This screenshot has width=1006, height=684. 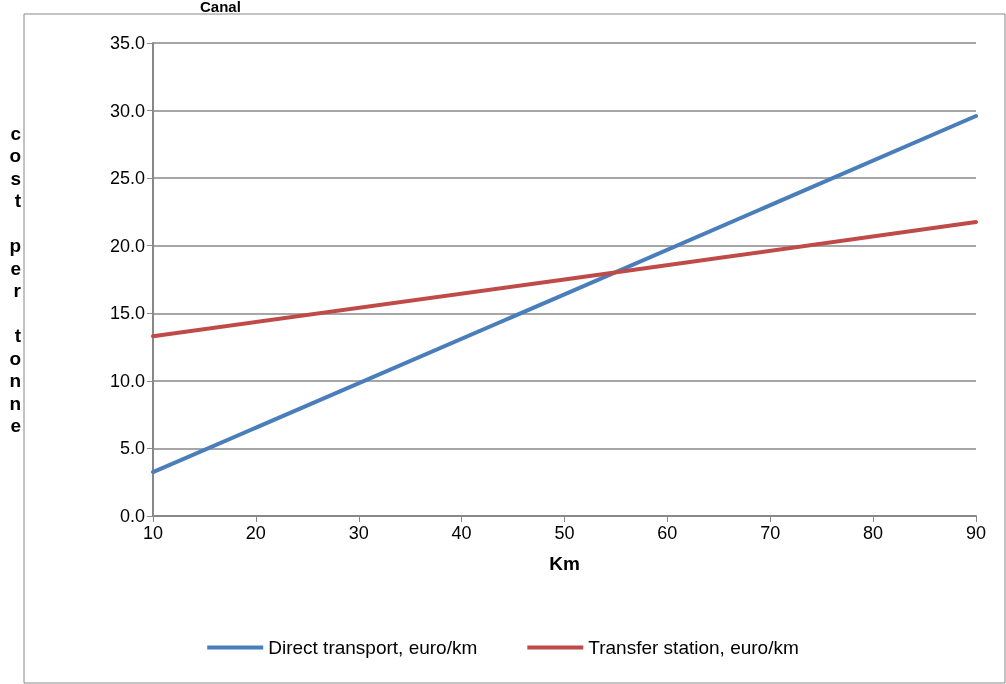 I want to click on x-tick-label: 80, so click(x=873, y=533).